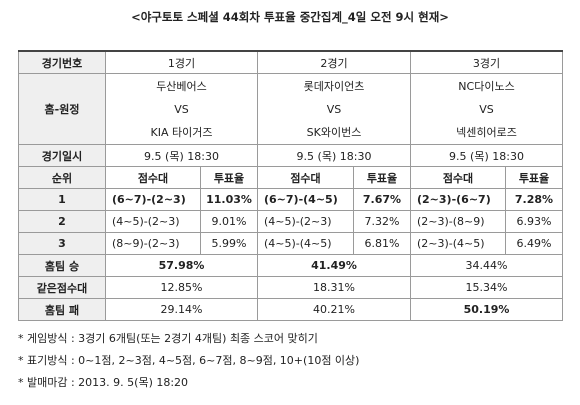  Describe the element at coordinates (62, 177) in the screenshot. I see `table-cell: 순위` at that location.